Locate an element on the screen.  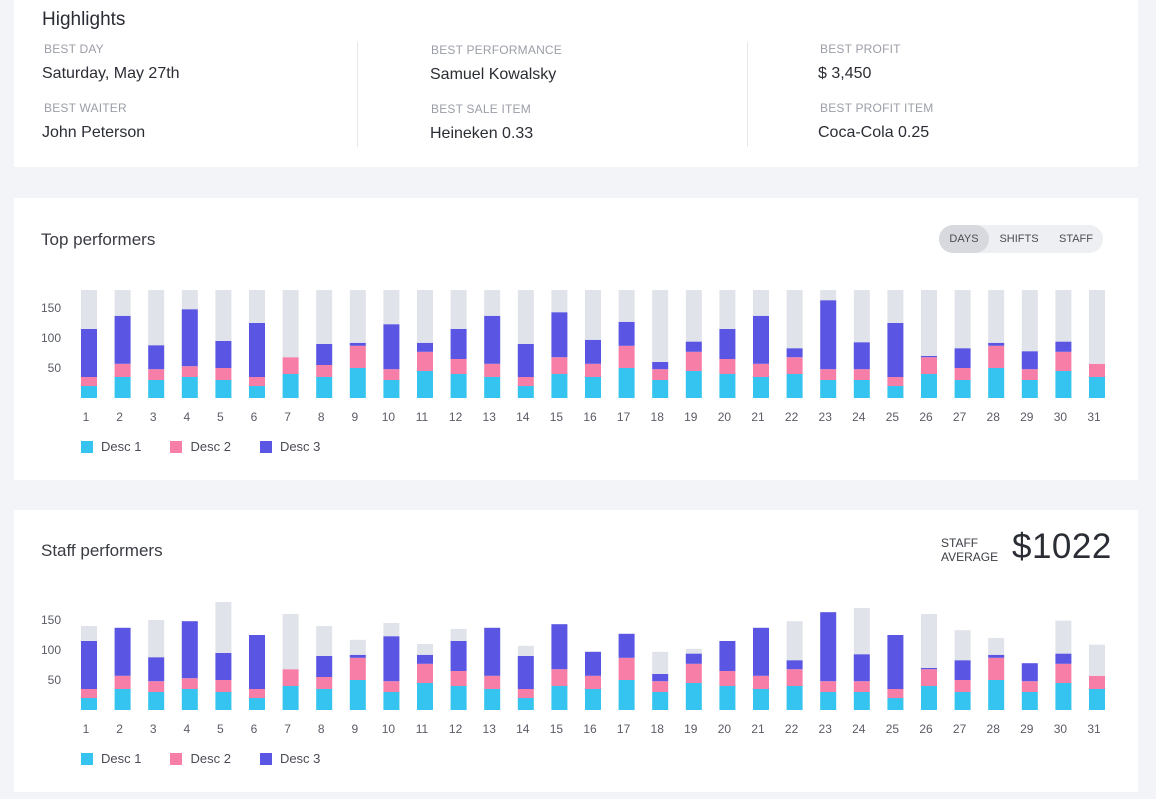
highlights-divider is located at coordinates (357, 94).